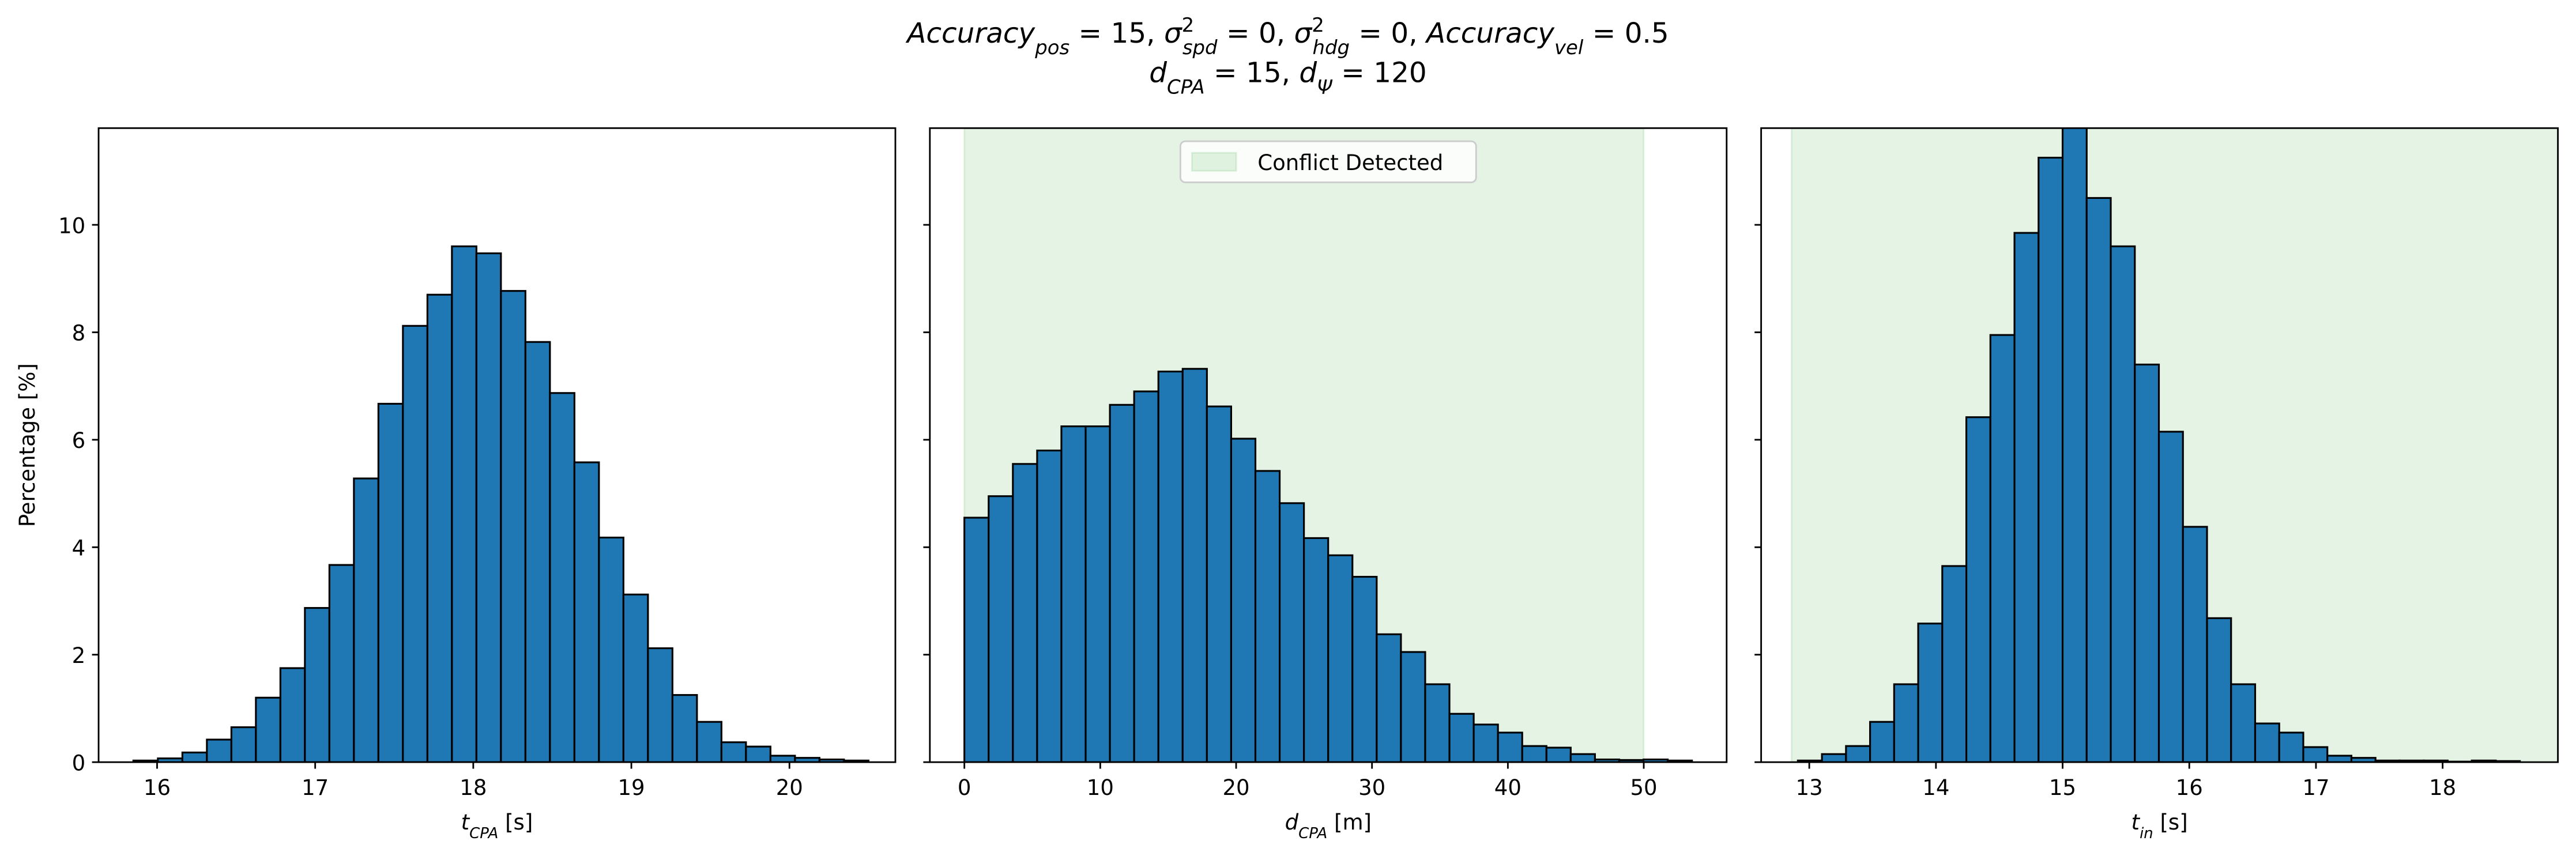 This screenshot has width=2576, height=852. I want to click on subscript: Ψ, so click(1325, 87).